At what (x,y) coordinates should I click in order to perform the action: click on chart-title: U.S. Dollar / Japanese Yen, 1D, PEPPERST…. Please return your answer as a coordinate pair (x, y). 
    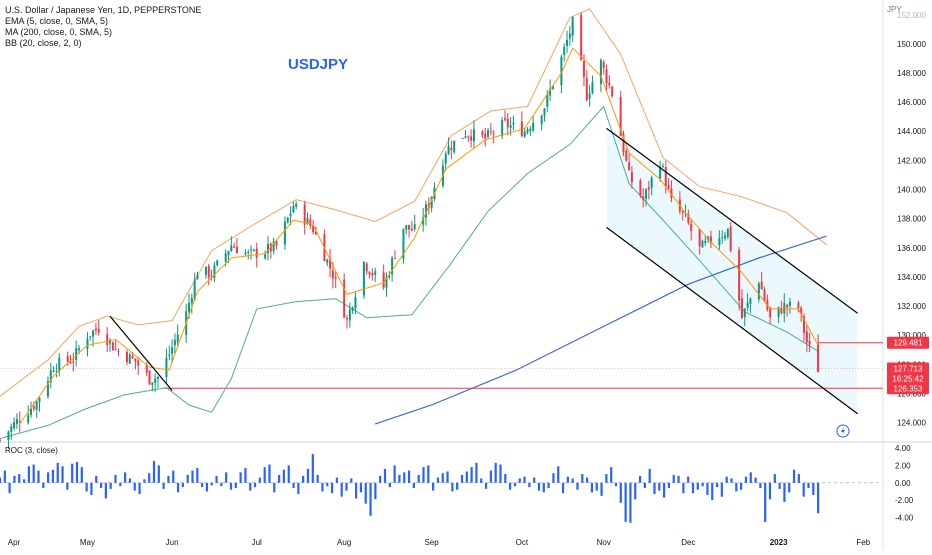
    Looking at the image, I should click on (103, 10).